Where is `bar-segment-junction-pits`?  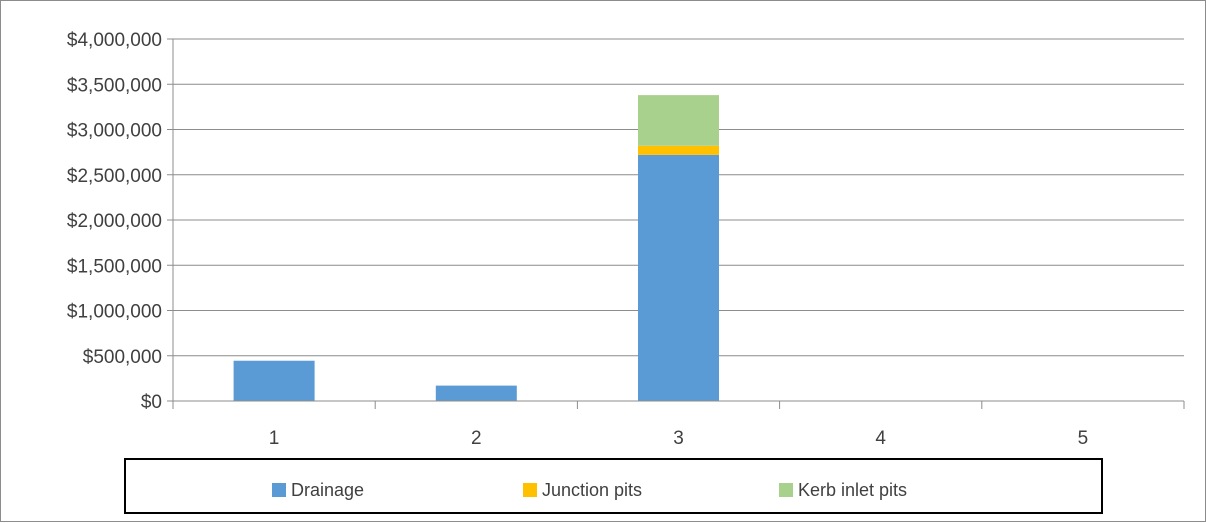
bar-segment-junction-pits is located at coordinates (678, 150).